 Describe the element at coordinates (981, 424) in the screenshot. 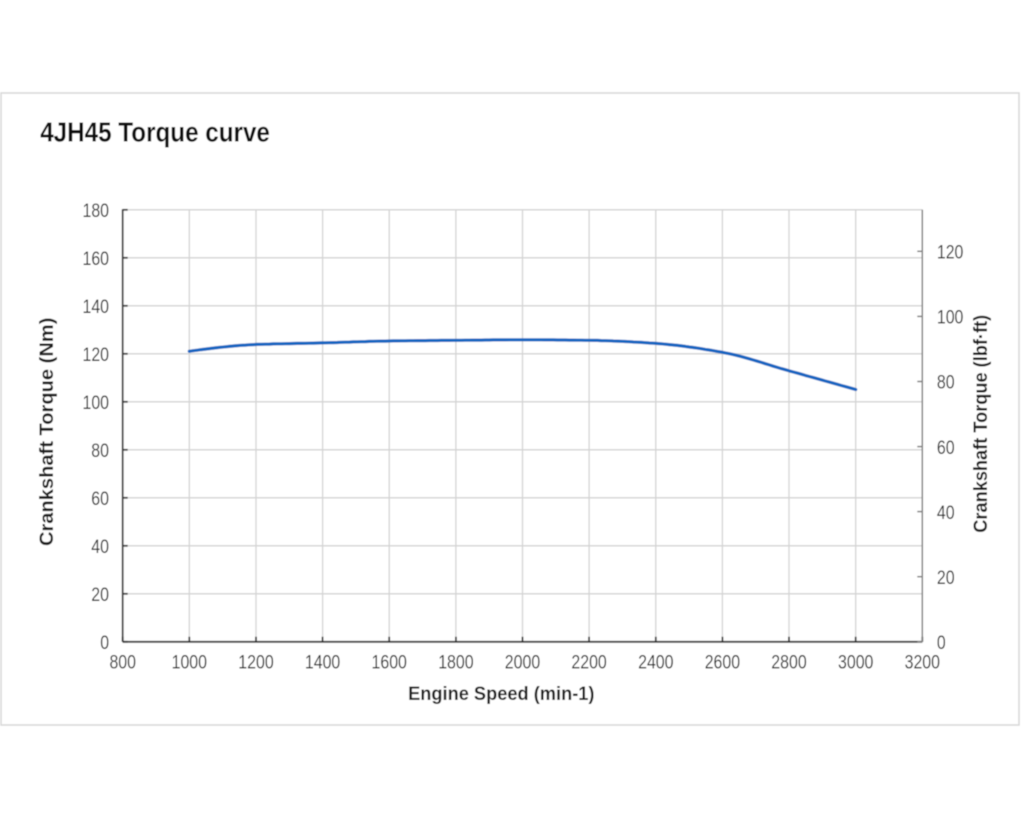

I see `svg-text: Crankshaft Torque (lbf·ft)` at that location.